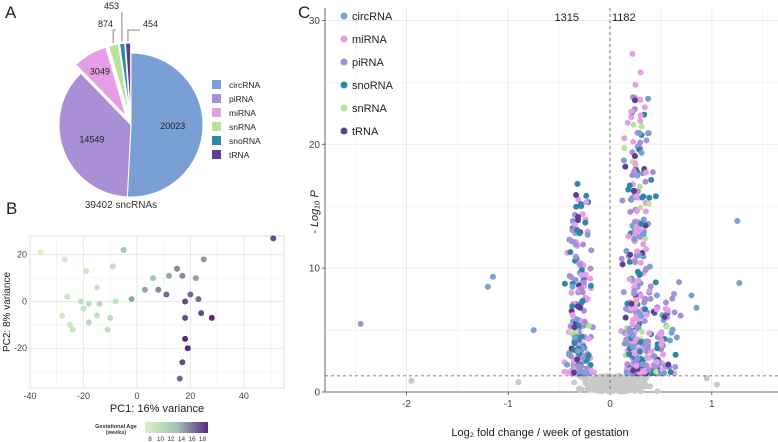 The width and height of the screenshot is (778, 442). What do you see at coordinates (136, 396) in the screenshot?
I see `pca-x-tick-label: 0` at bounding box center [136, 396].